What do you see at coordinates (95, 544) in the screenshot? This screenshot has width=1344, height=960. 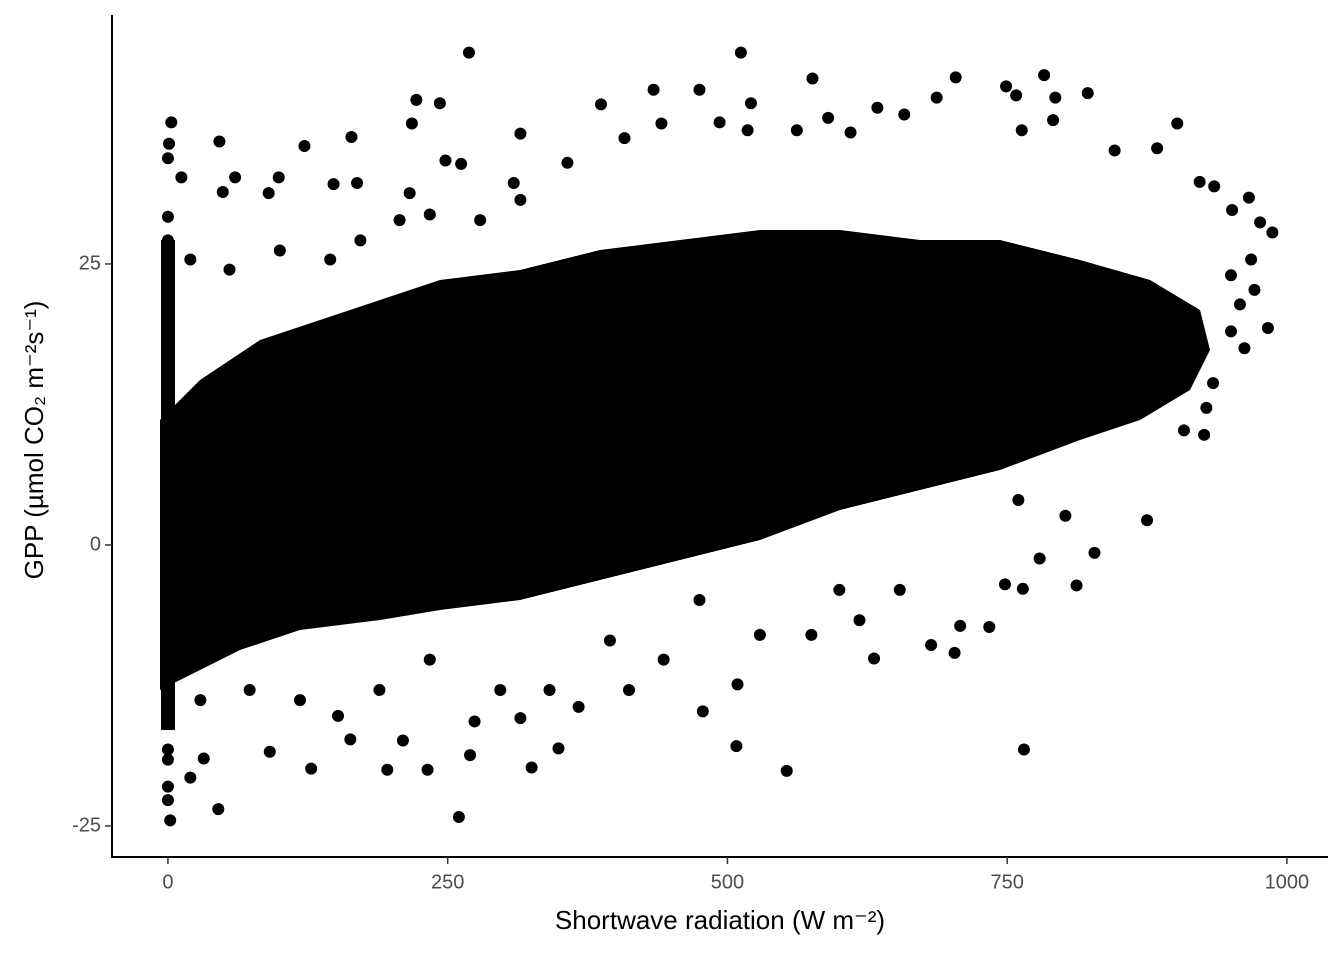 I see `y-tick-label: 0` at bounding box center [95, 544].